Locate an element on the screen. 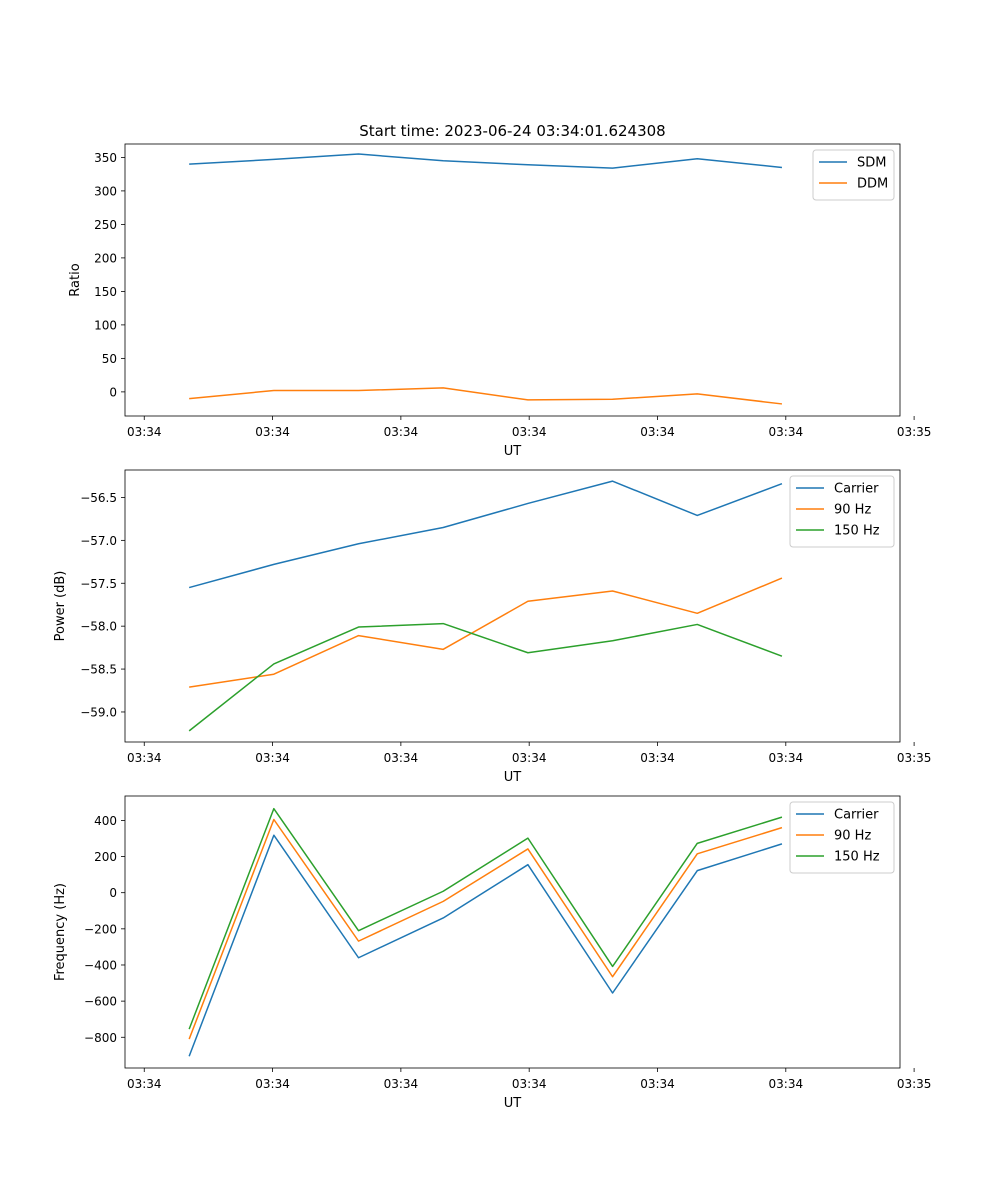 The height and width of the screenshot is (1200, 1000). y-tick-label: 100 is located at coordinates (105, 325).